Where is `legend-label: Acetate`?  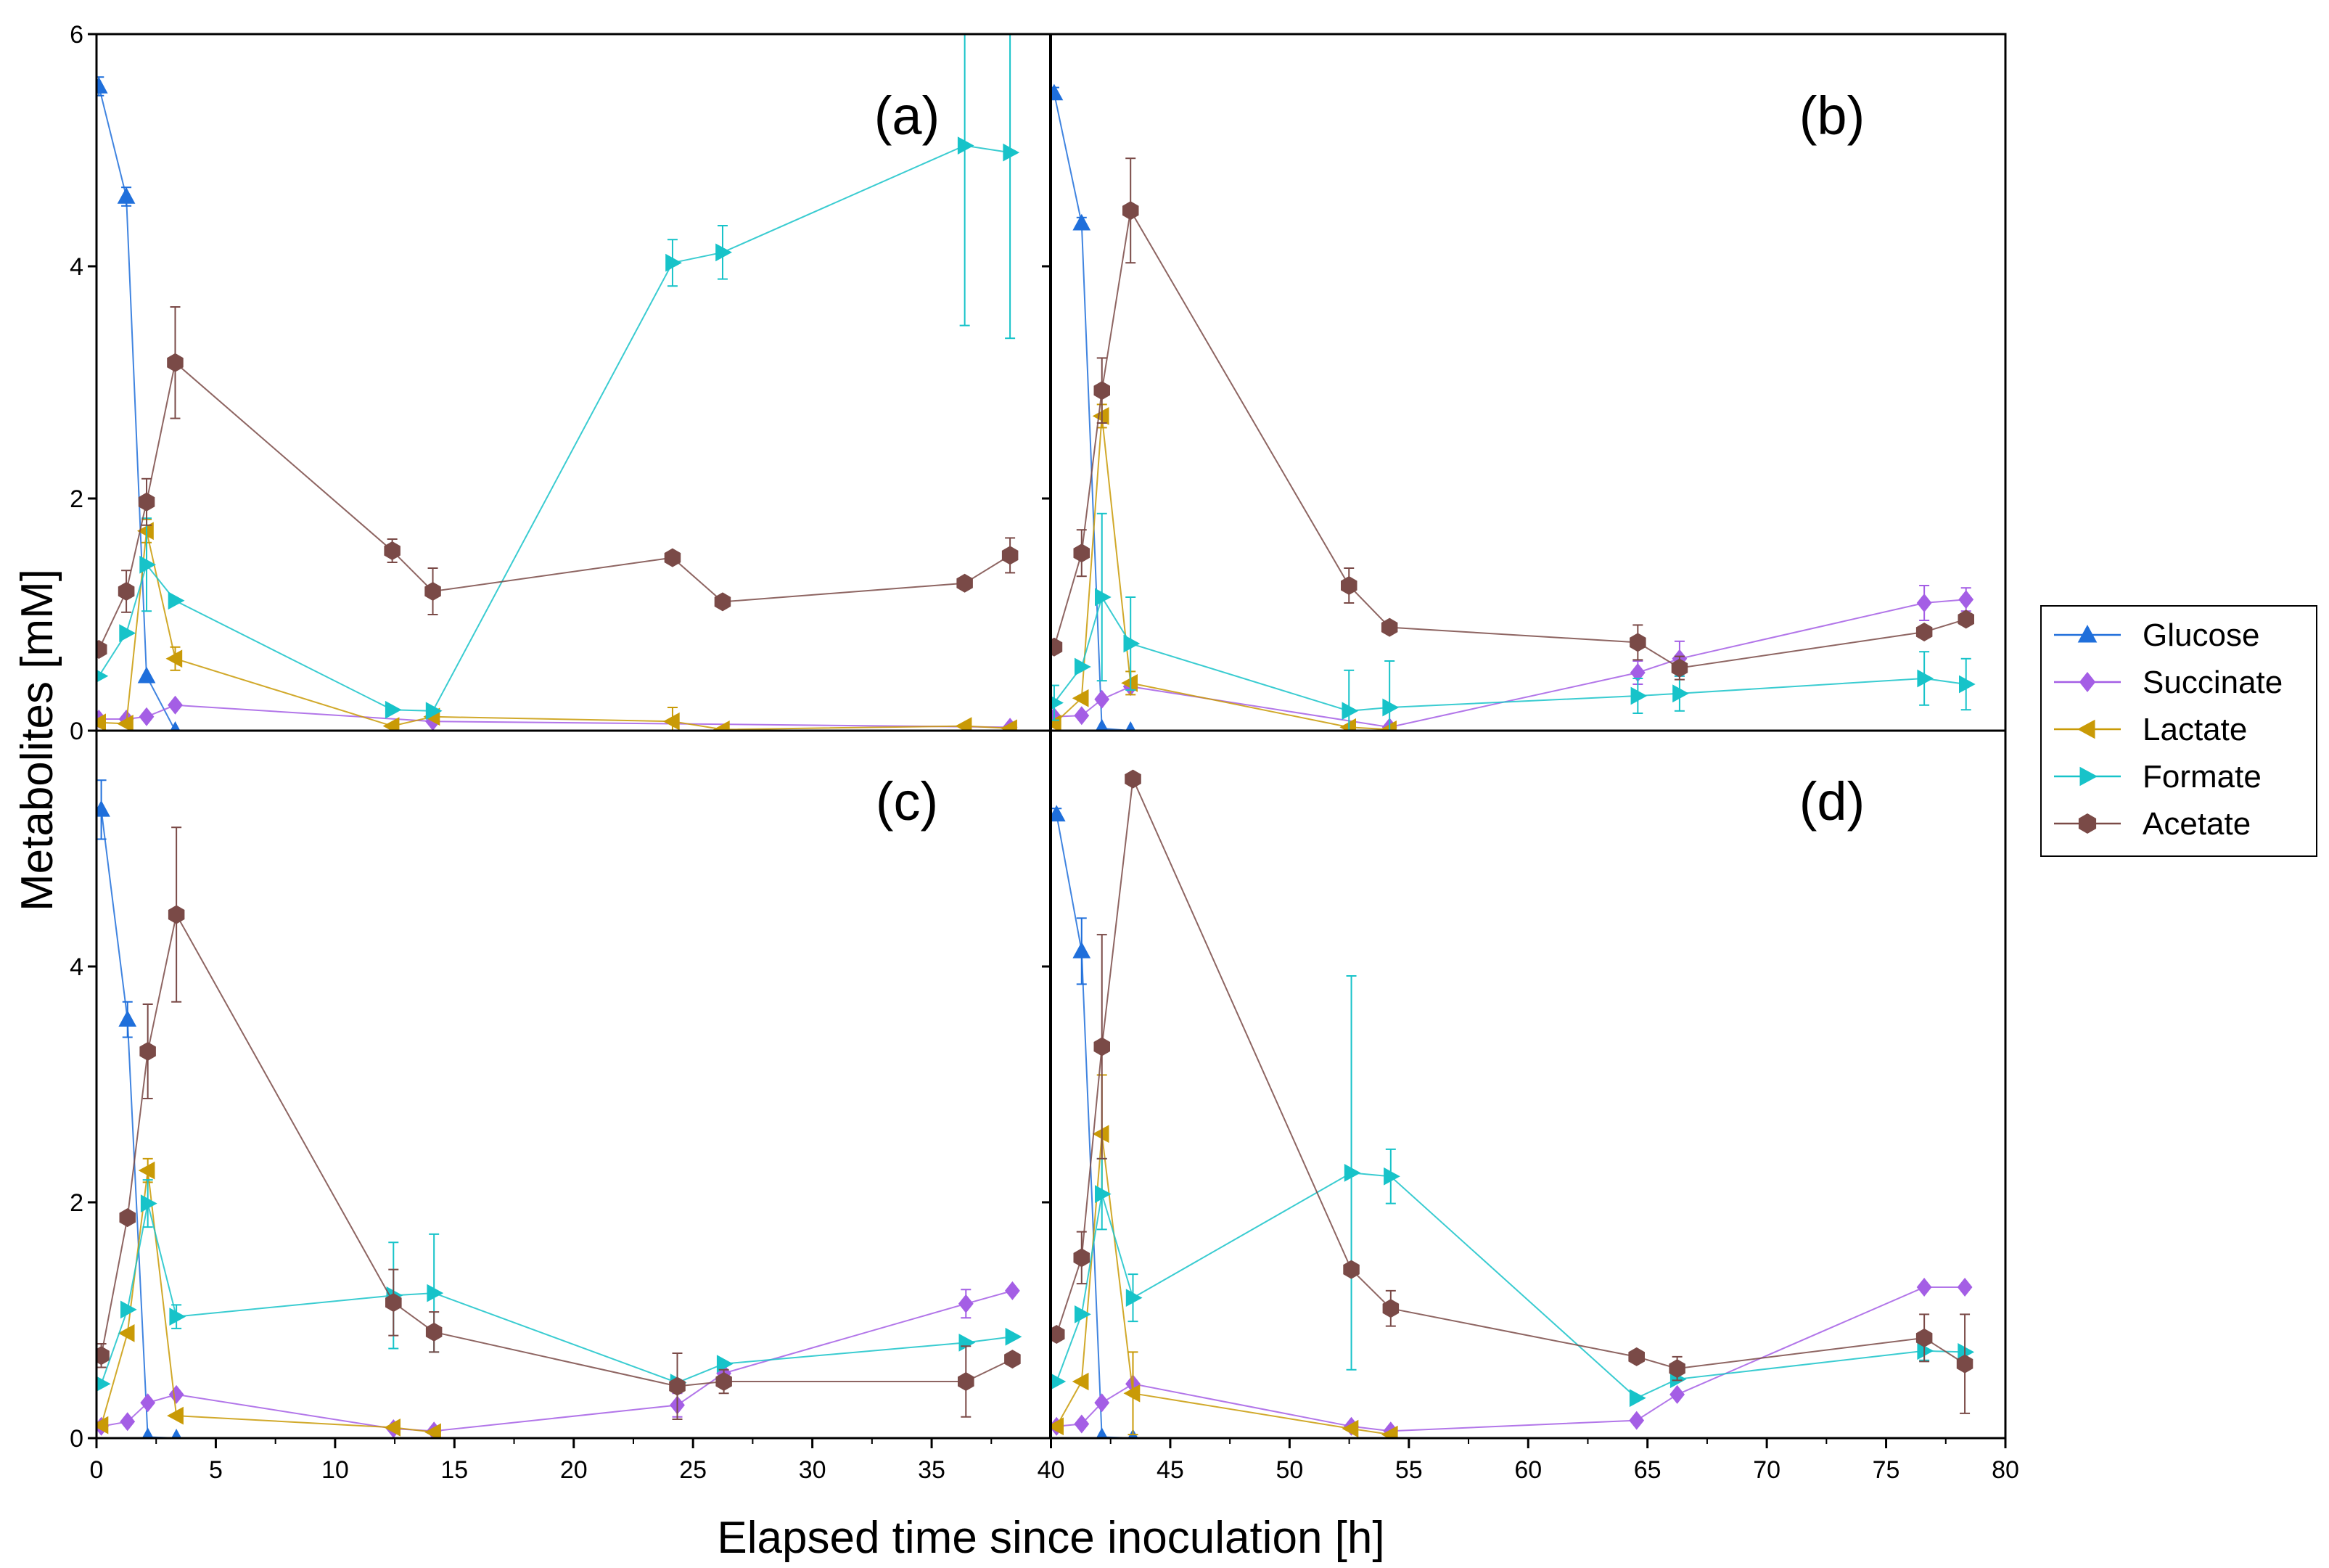 legend-label: Acetate is located at coordinates (2197, 824).